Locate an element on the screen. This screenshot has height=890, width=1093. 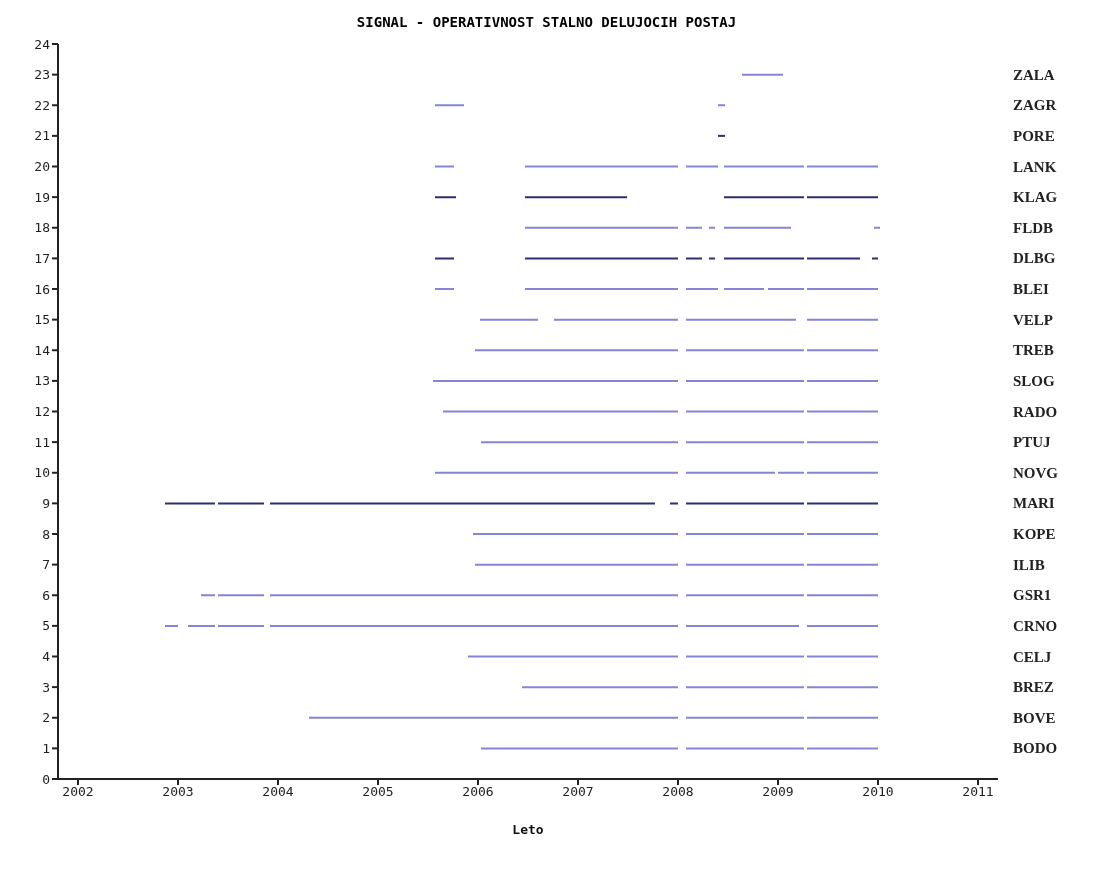
y-tick-label: 12 is located at coordinates (42, 412).